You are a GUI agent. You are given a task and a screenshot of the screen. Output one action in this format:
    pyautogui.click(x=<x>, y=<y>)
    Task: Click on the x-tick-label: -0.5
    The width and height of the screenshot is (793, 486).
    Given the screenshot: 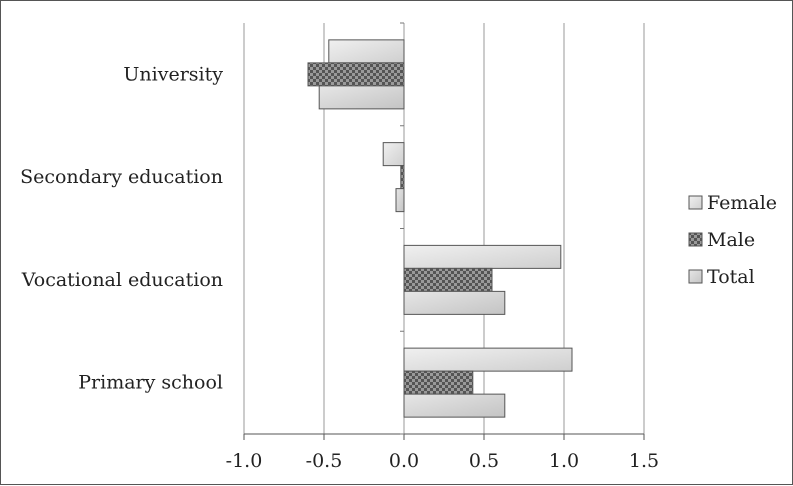 What is the action you would take?
    pyautogui.click(x=324, y=461)
    